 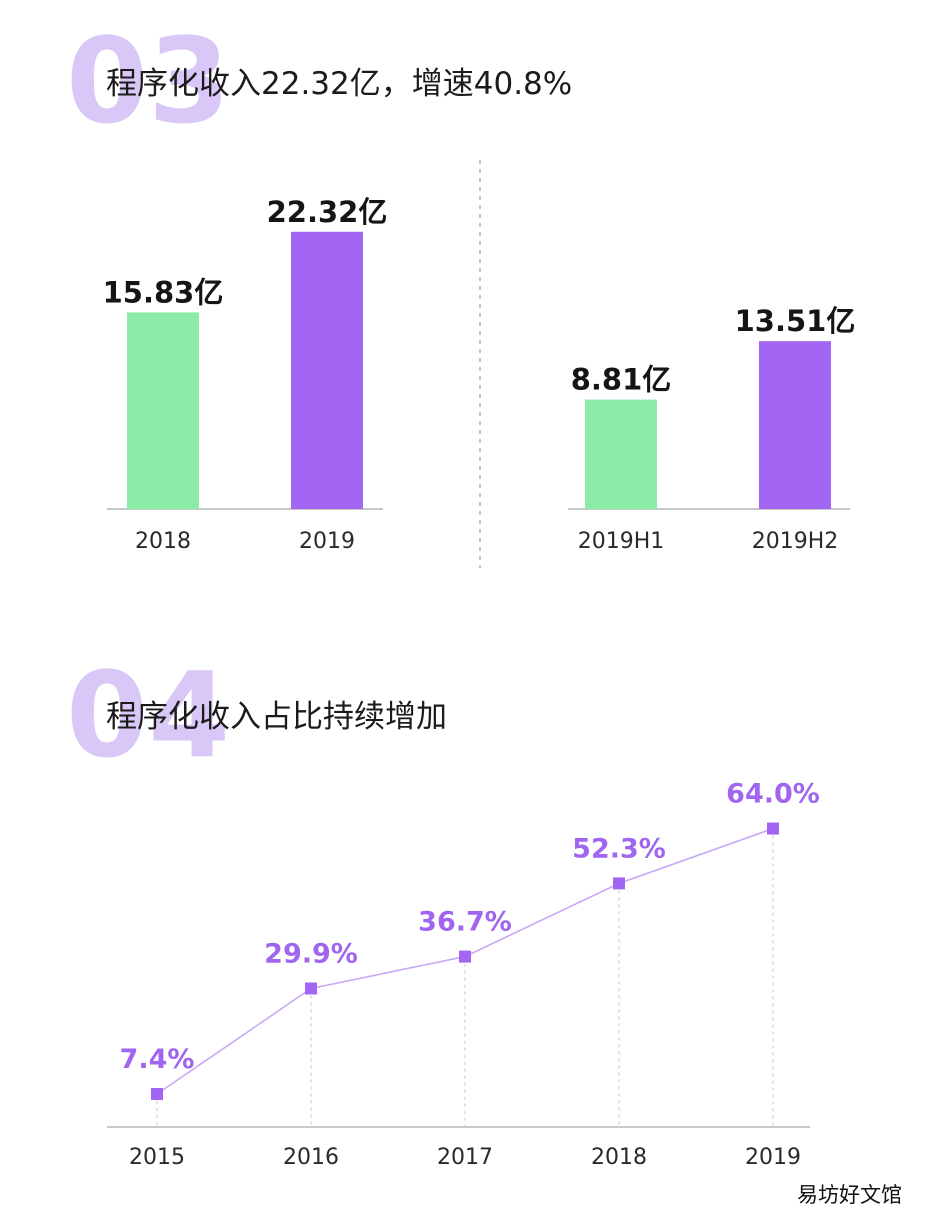 I want to click on point-value-label: 52.3%, so click(x=619, y=848).